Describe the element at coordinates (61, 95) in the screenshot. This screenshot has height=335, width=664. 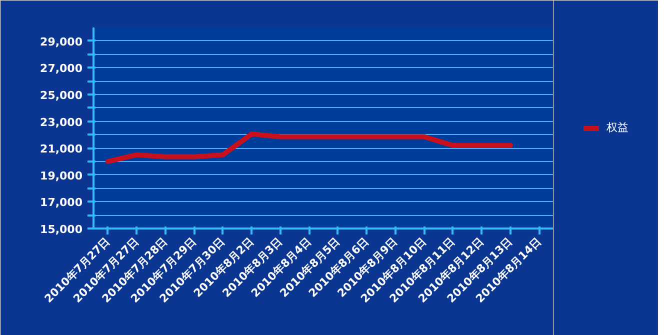
I see `y-tick-label: 25,000` at that location.